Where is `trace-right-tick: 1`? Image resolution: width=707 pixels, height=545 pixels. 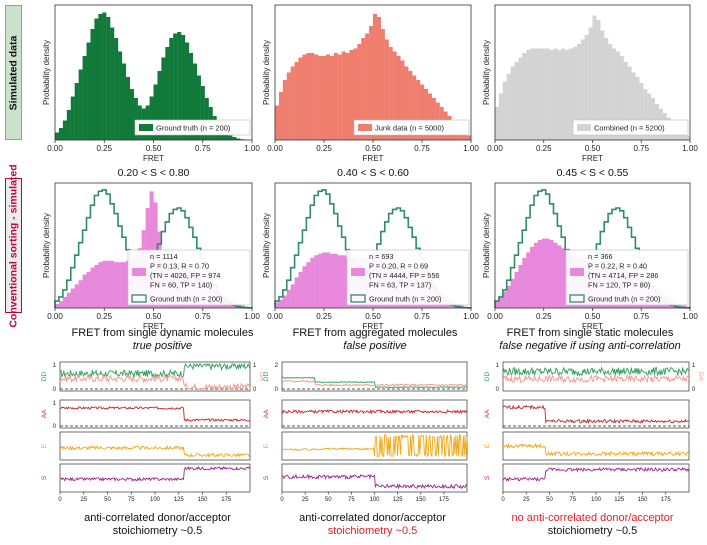
trace-right-tick: 1 is located at coordinates (255, 366).